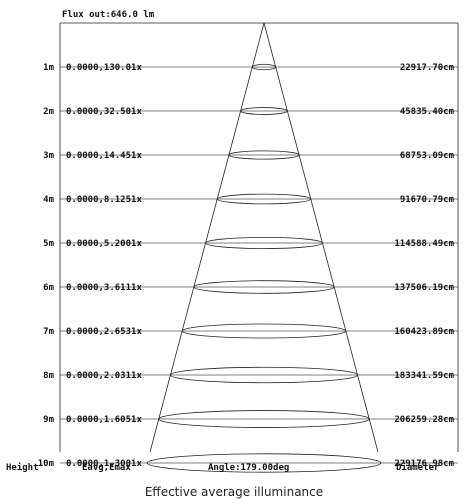 This screenshot has width=468, height=504. What do you see at coordinates (104, 288) in the screenshot?
I see `eavg-emax-value: 0.0000,3.6111x` at bounding box center [104, 288].